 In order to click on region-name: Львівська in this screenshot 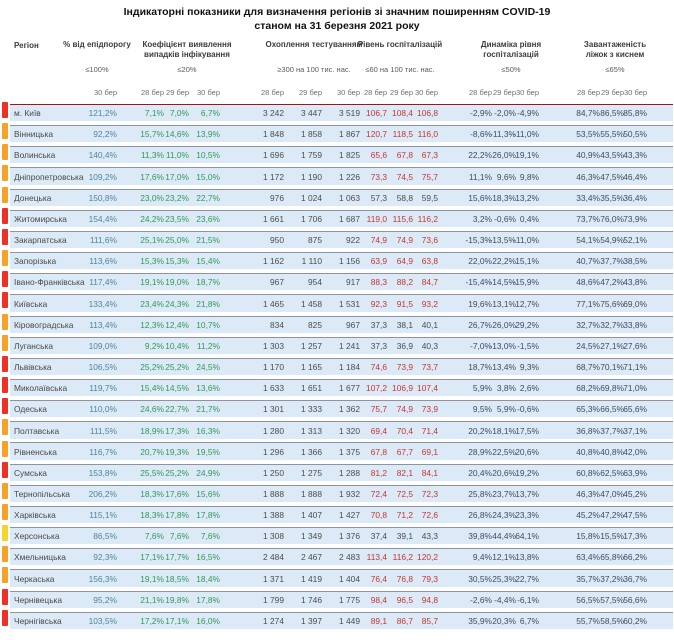, I will do `click(33, 367)`.